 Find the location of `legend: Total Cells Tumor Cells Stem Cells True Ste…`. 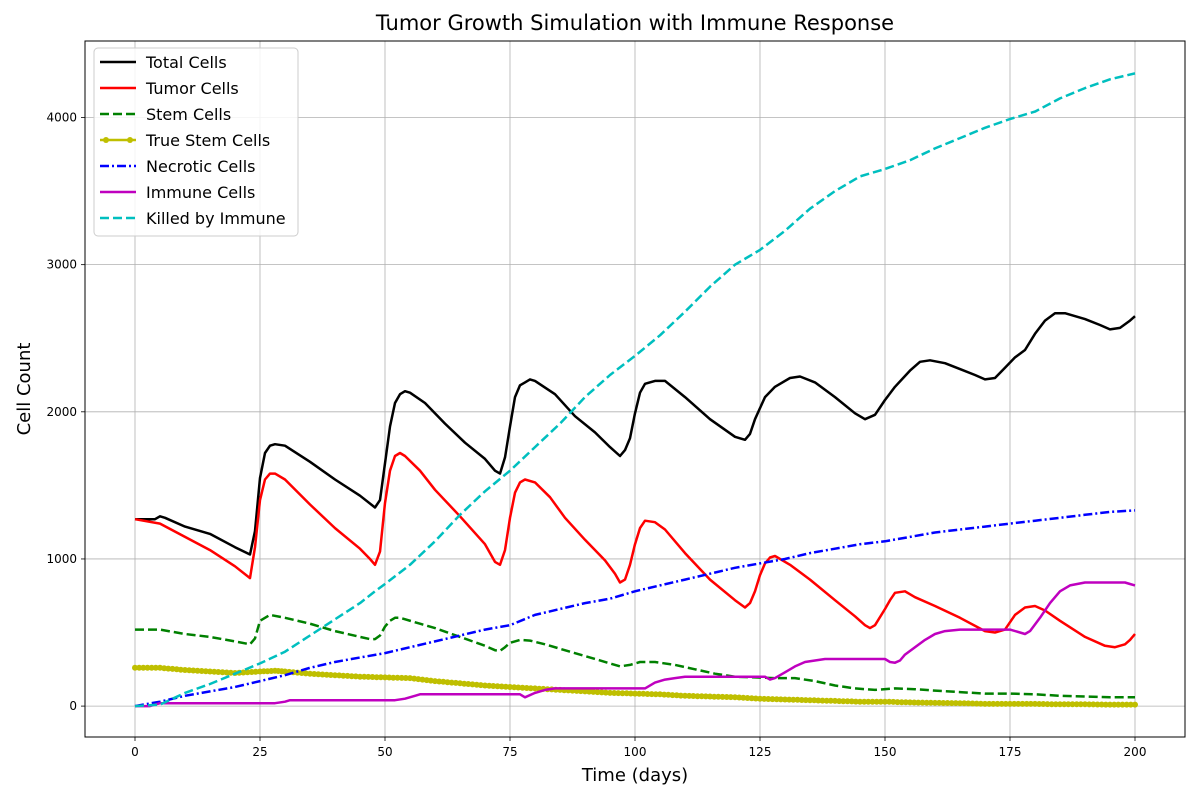

legend: Total Cells Tumor Cells Stem Cells True Ste… is located at coordinates (196, 142).